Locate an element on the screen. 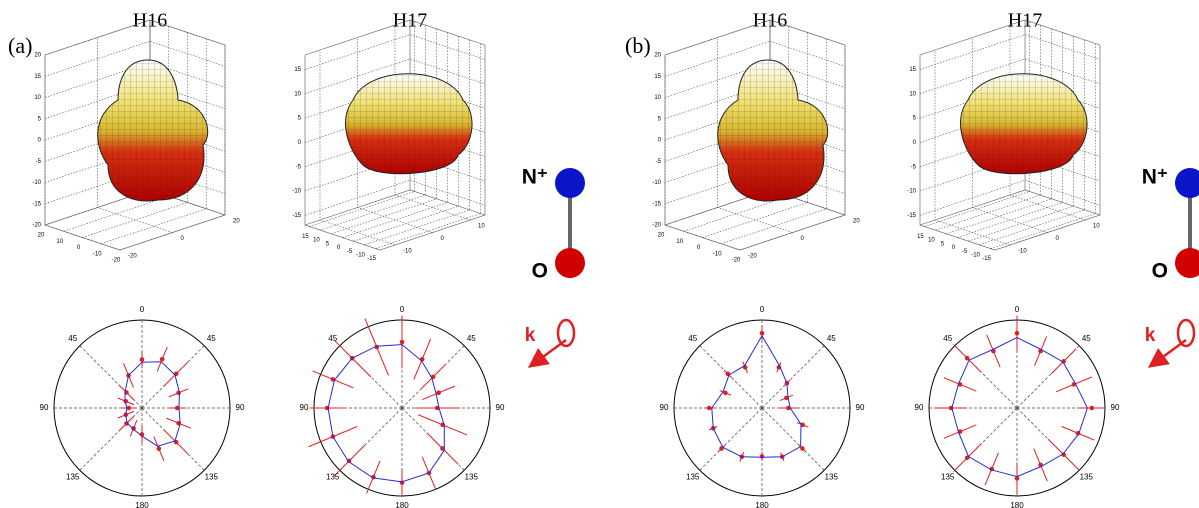  y-tick-label: 10 is located at coordinates (1096, 227).